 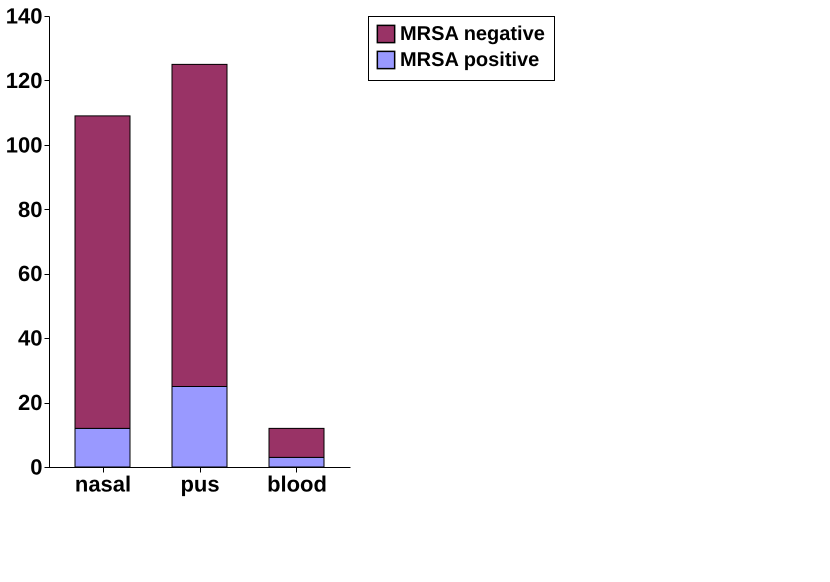 I want to click on y-tick-label: 40, so click(x=30, y=338).